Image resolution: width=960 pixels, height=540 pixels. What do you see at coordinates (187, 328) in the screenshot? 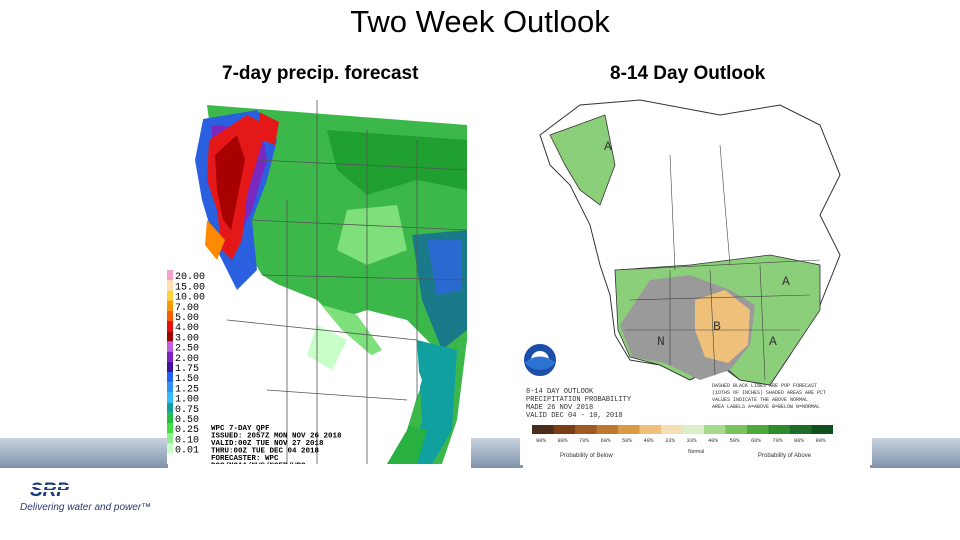
I see `legend-value: 4.00` at bounding box center [187, 328].